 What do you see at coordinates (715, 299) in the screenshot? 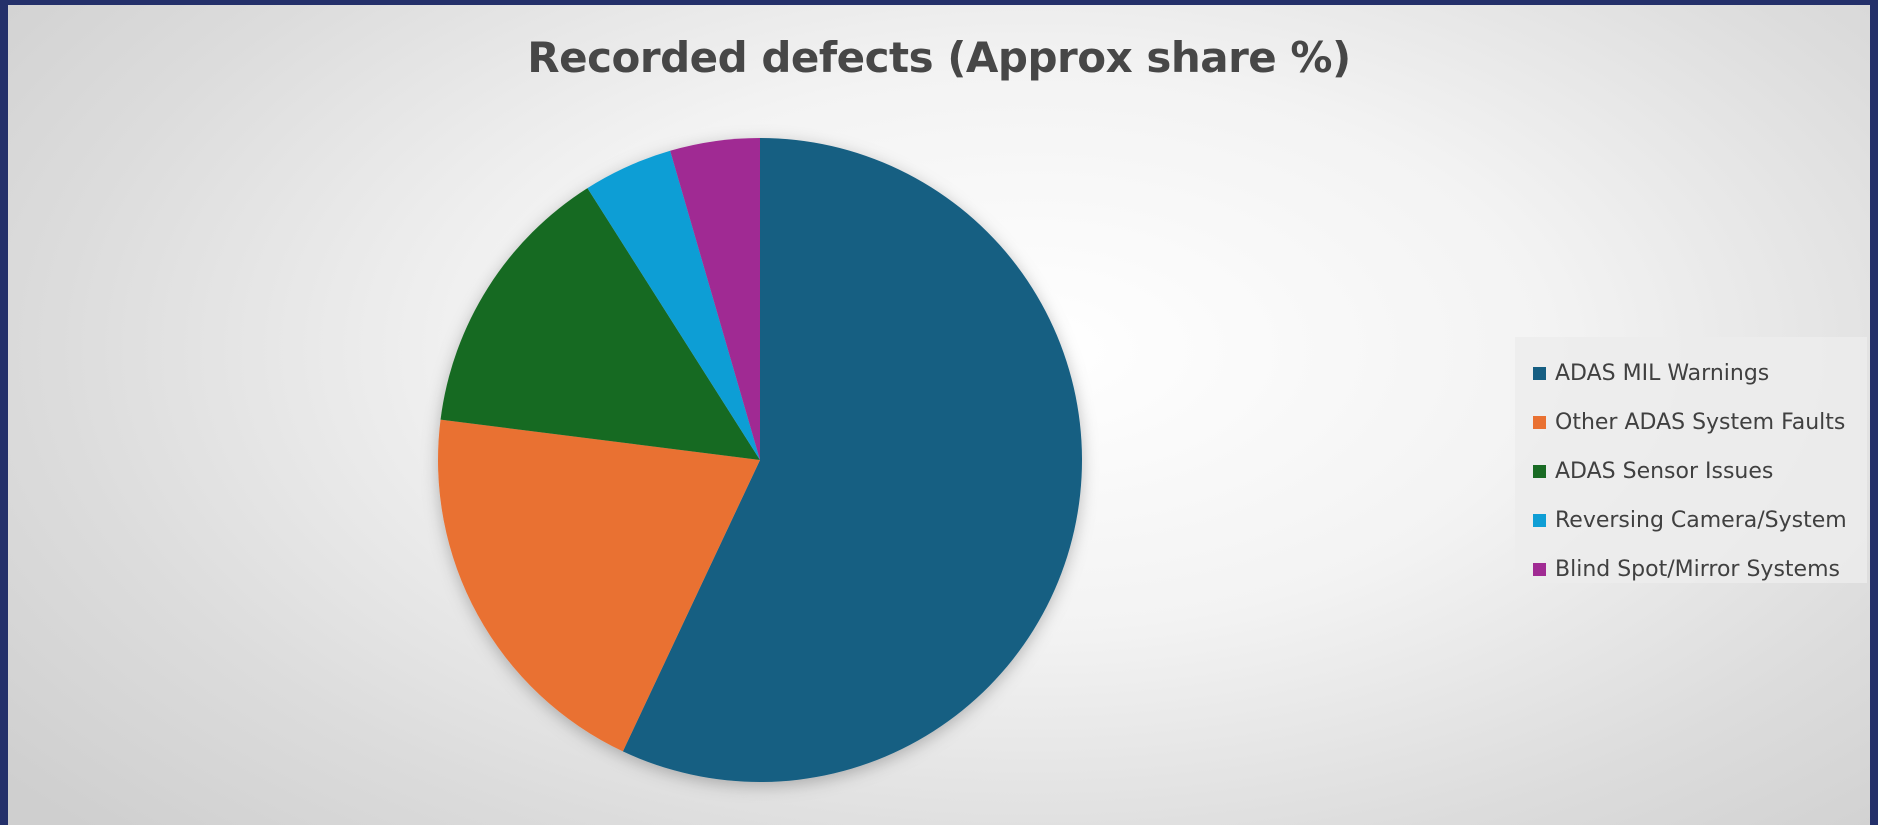
I see `pie-slice-blind-spot-mirror-systems` at bounding box center [715, 299].